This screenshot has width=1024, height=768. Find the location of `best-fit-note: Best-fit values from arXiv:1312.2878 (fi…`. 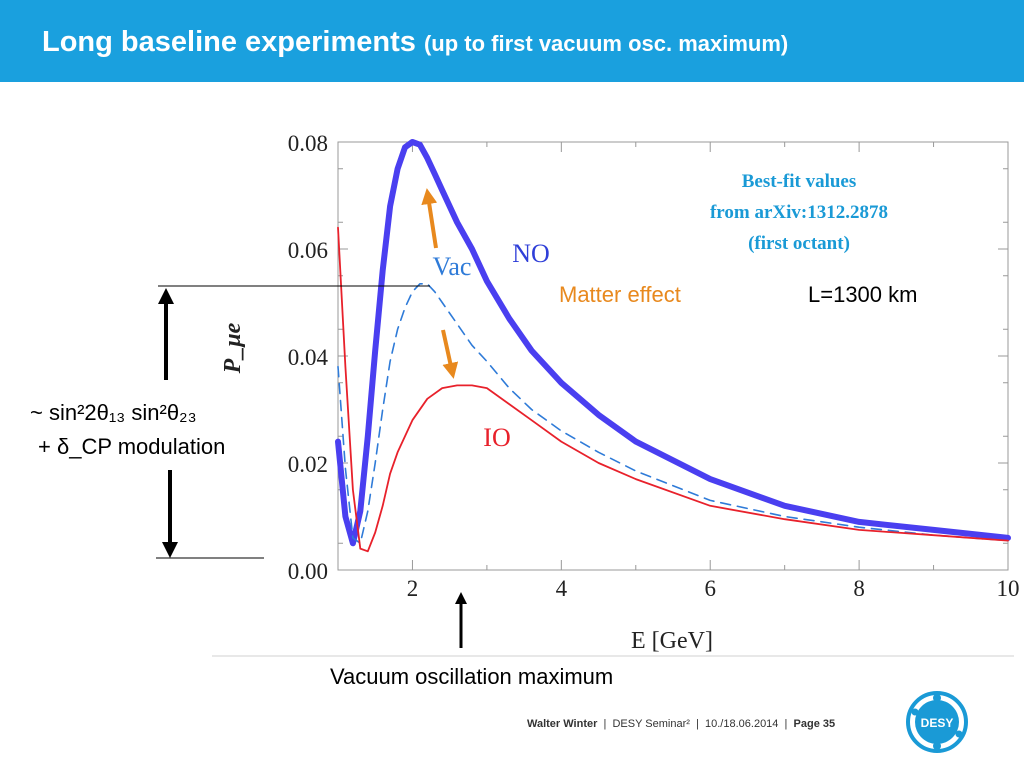

best-fit-note: Best-fit values from arXiv:1312.2878 (fi… is located at coordinates (799, 212).